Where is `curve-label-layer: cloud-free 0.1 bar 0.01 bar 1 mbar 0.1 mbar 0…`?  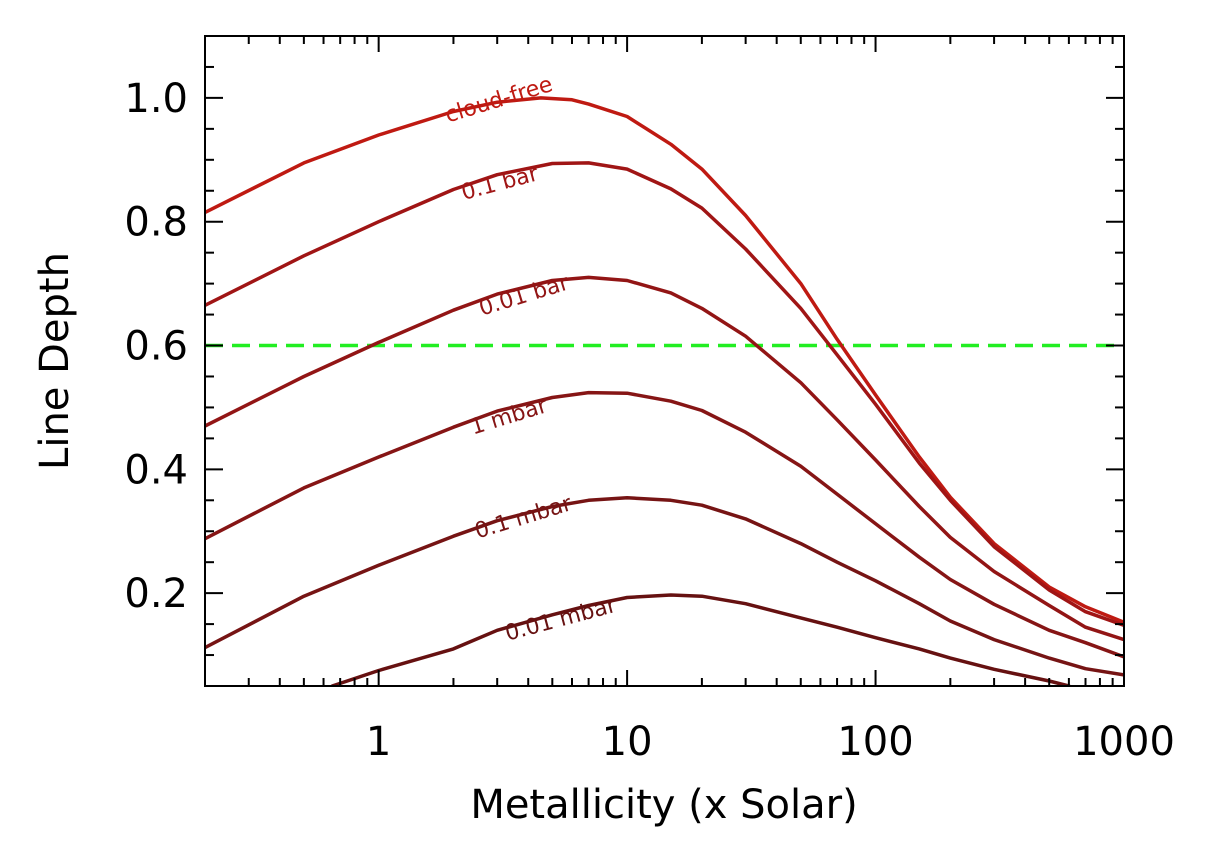 curve-label-layer: cloud-free 0.1 bar 0.01 bar 1 mbar 0.1 mbar 0… is located at coordinates (531, 359).